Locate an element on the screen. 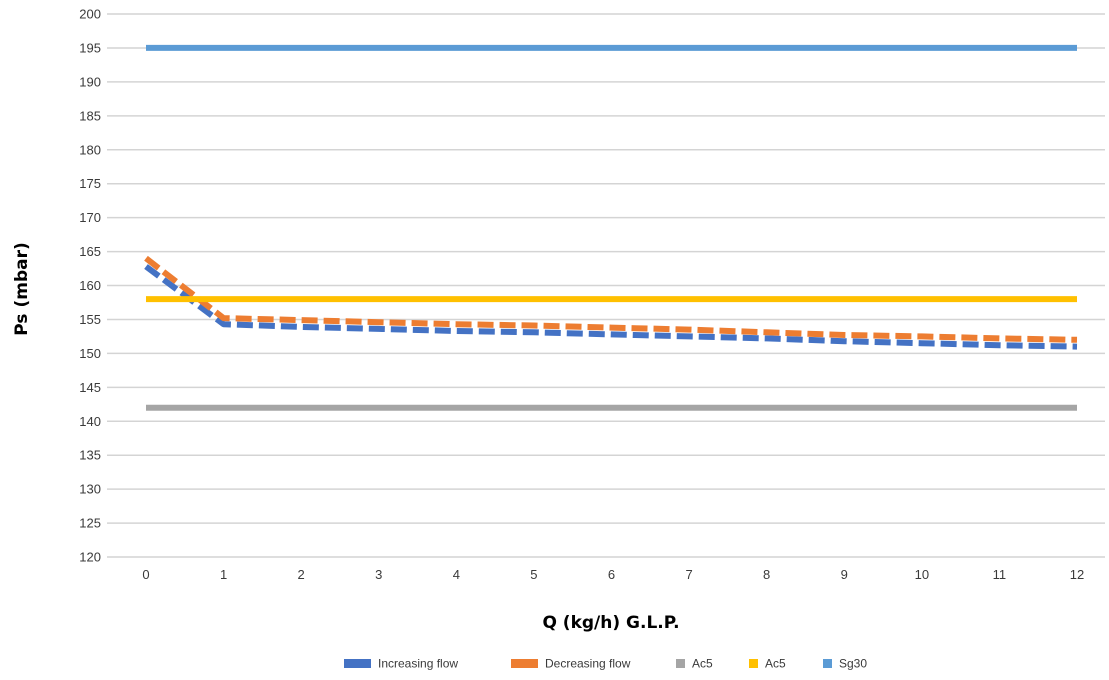 The height and width of the screenshot is (680, 1109). y-tick-label: 180 is located at coordinates (90, 149).